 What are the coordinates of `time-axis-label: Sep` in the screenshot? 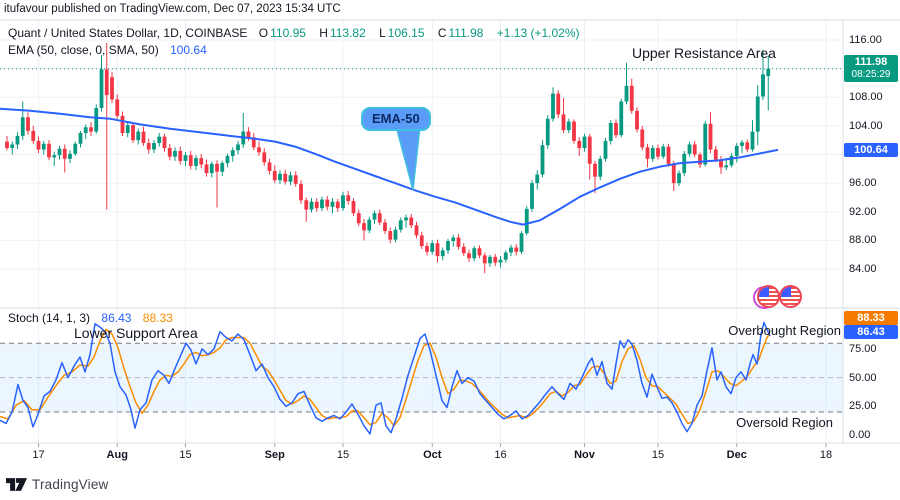 It's located at (274, 455).